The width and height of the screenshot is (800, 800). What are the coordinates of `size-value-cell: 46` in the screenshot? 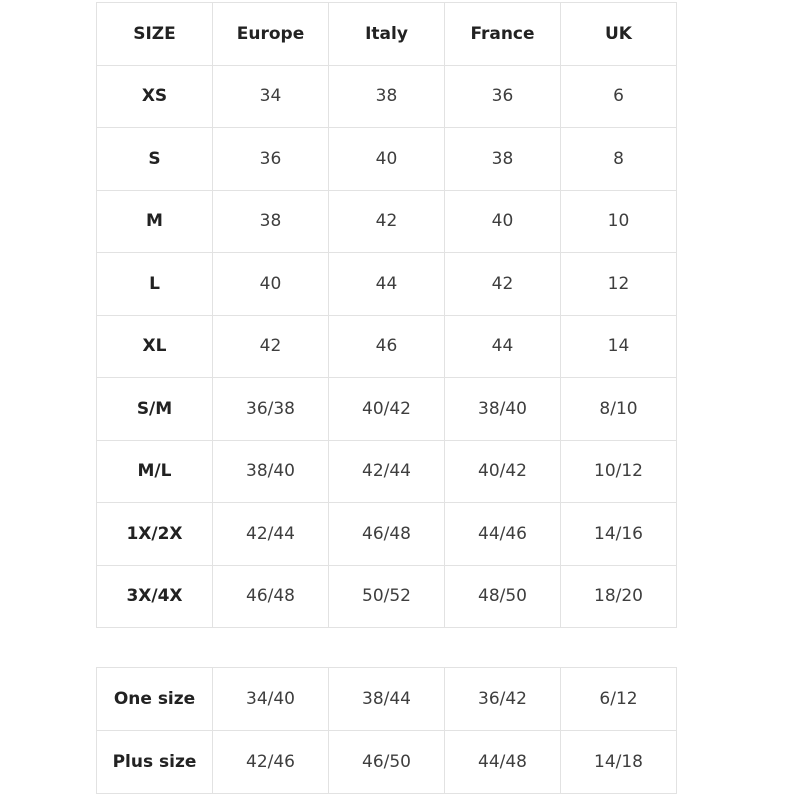 It's located at (386, 346).